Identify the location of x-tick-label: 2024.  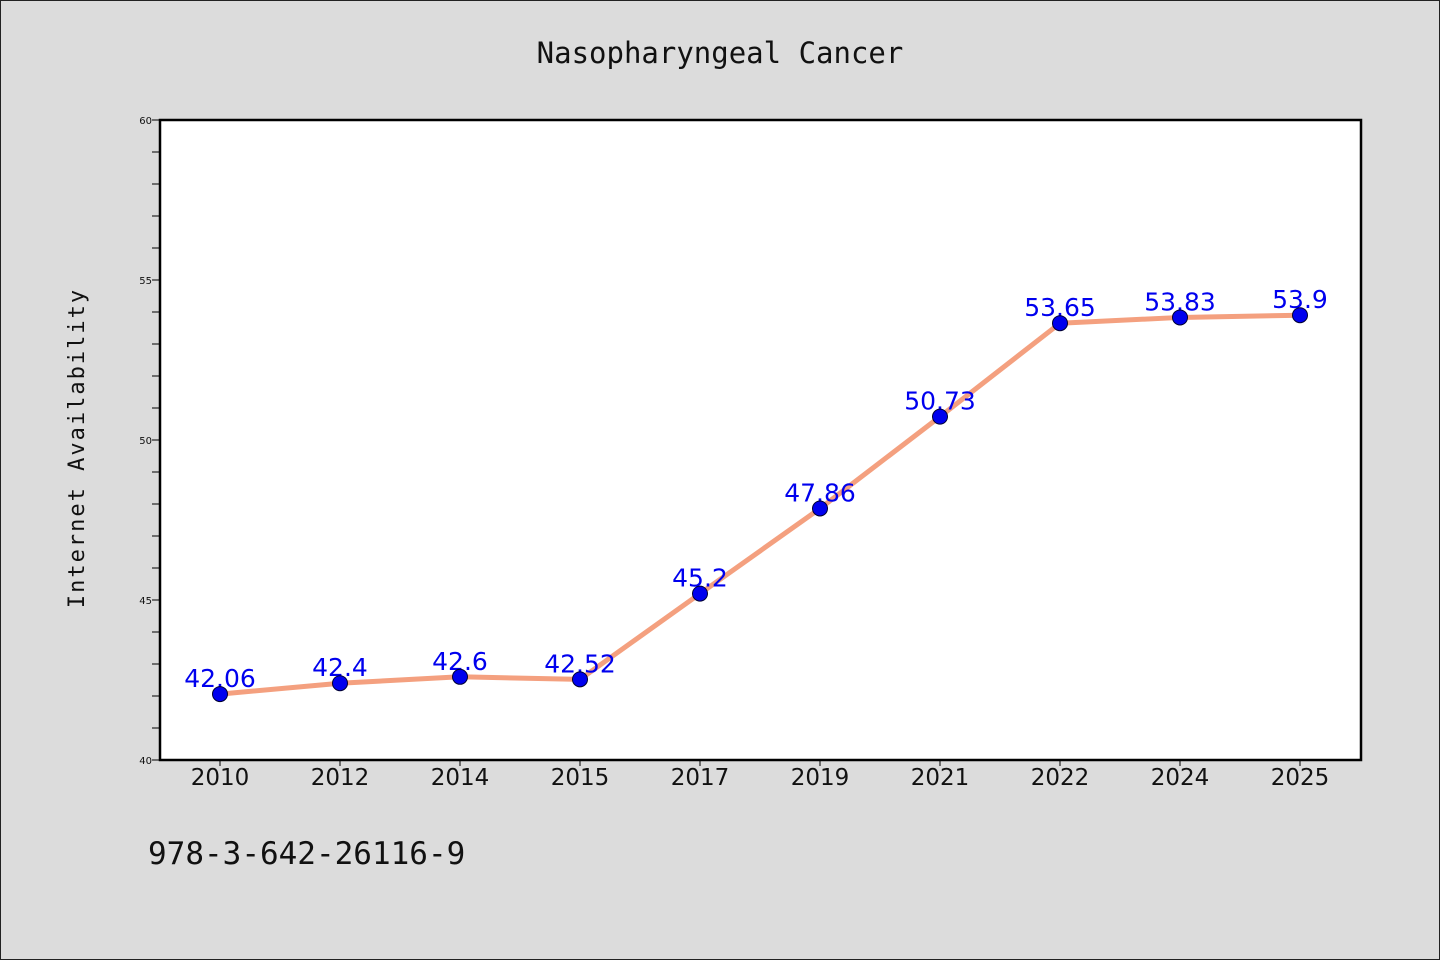
(1180, 778).